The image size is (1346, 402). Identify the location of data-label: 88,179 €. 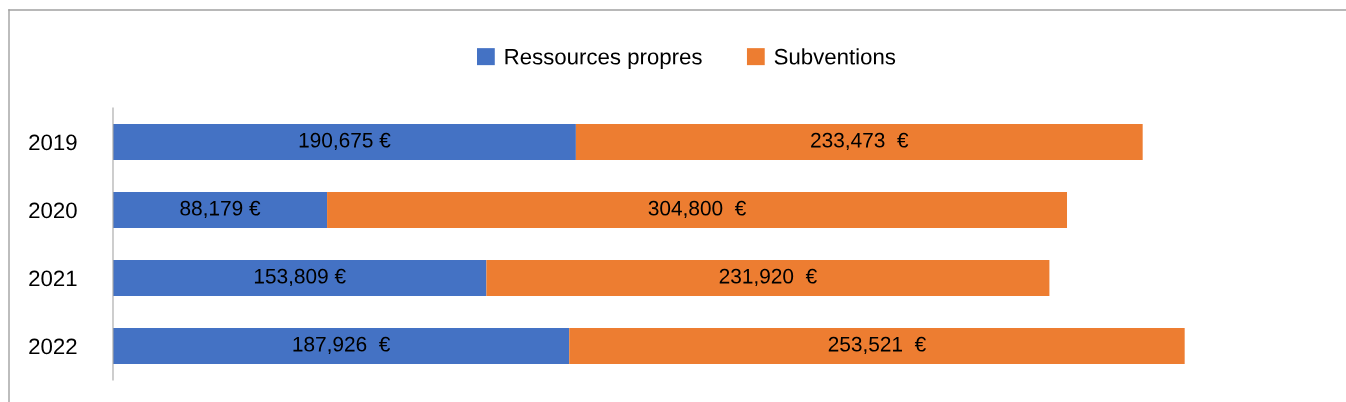
(220, 209).